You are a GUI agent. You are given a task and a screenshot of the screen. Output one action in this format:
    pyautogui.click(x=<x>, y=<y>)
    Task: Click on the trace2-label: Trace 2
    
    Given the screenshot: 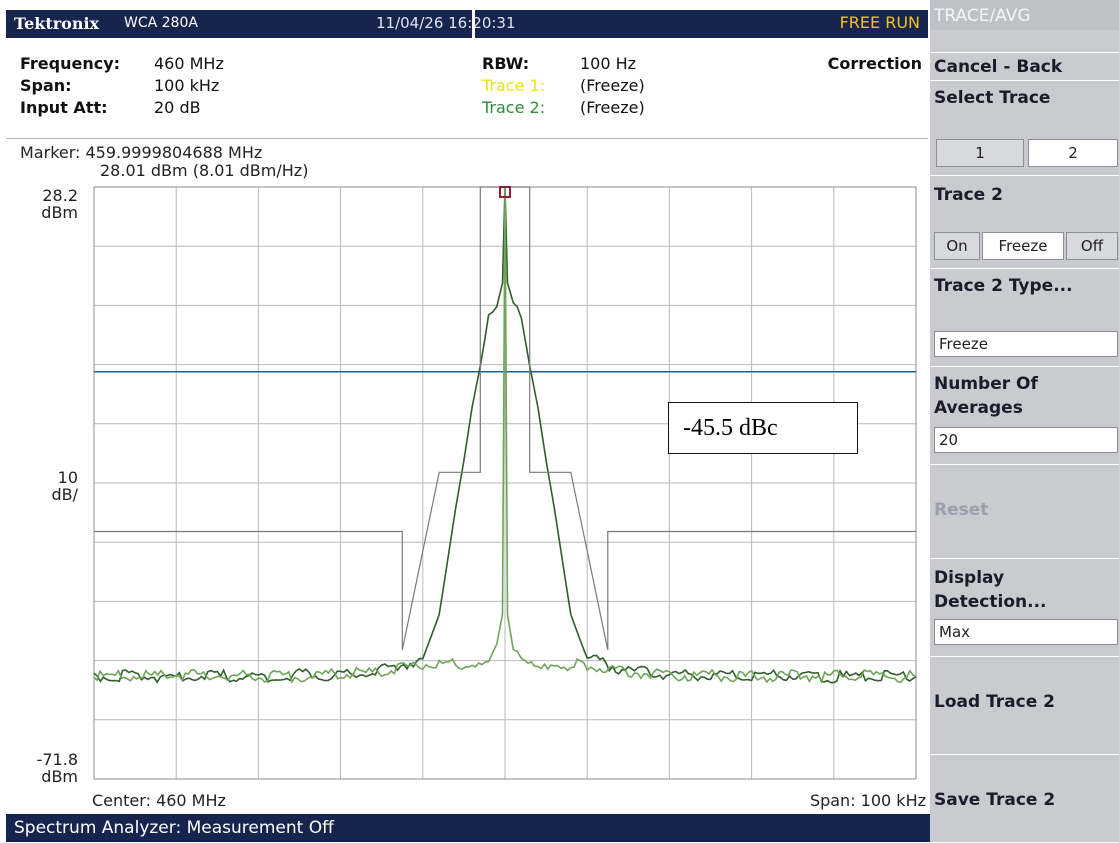 What is the action you would take?
    pyautogui.click(x=968, y=195)
    